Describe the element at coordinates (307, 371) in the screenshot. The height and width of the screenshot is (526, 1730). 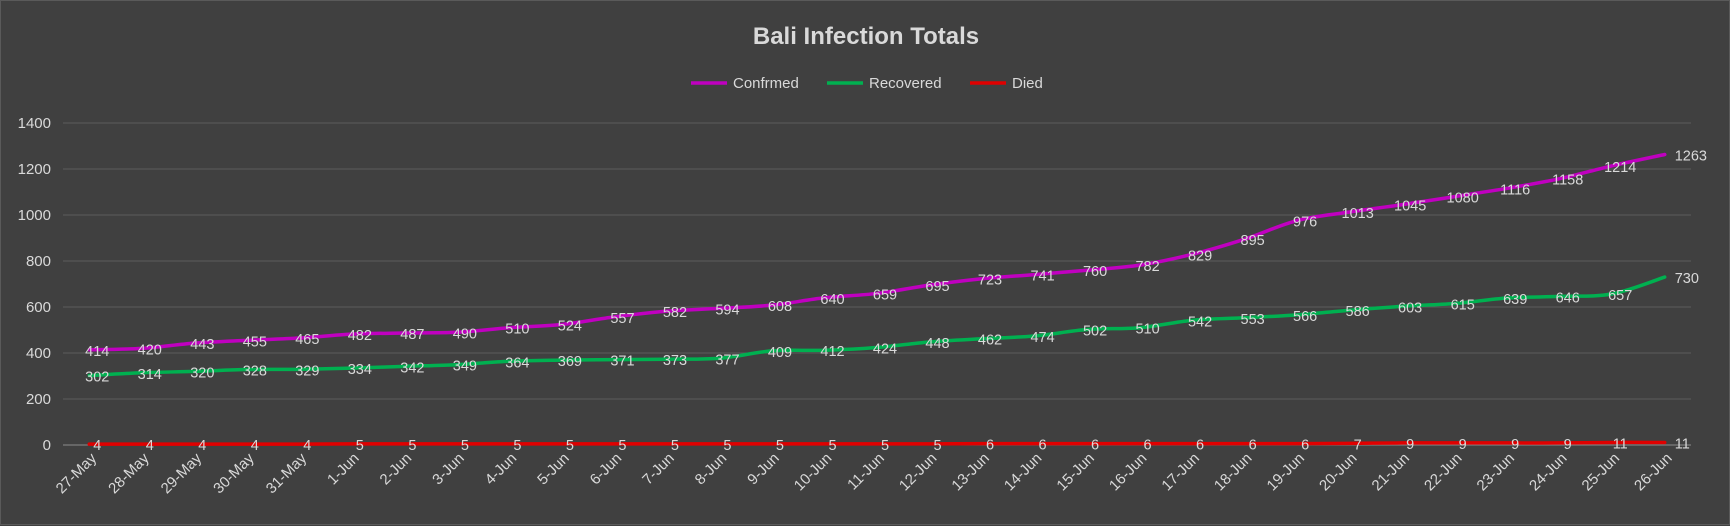
I see `data-label-recovered: 329` at that location.